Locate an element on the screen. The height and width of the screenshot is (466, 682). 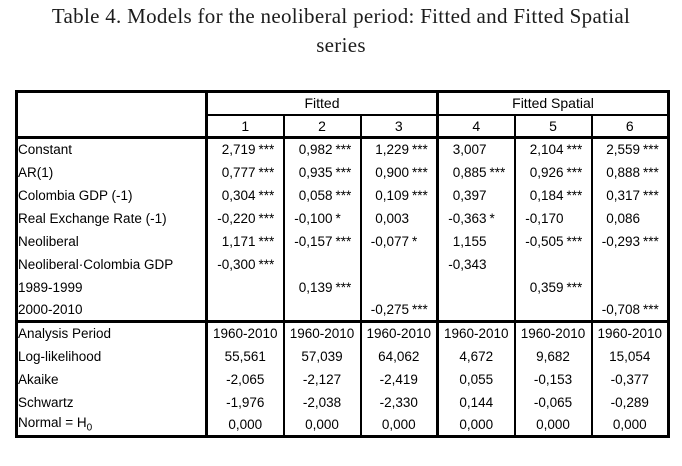
stat-value-cell: 55,561 is located at coordinates (244, 356).